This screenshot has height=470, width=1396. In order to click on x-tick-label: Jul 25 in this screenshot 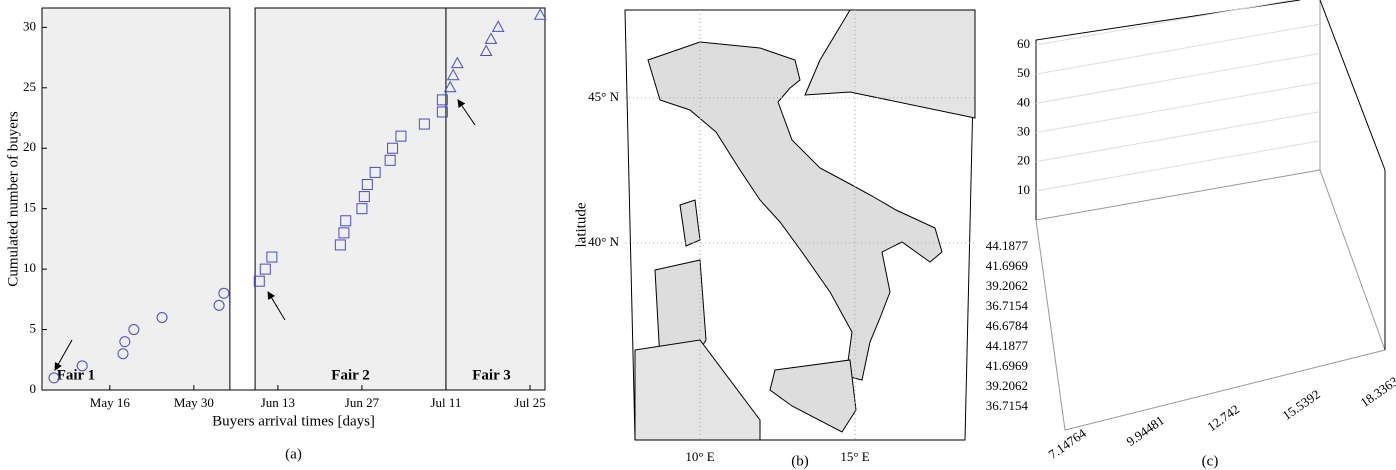, I will do `click(529, 402)`.